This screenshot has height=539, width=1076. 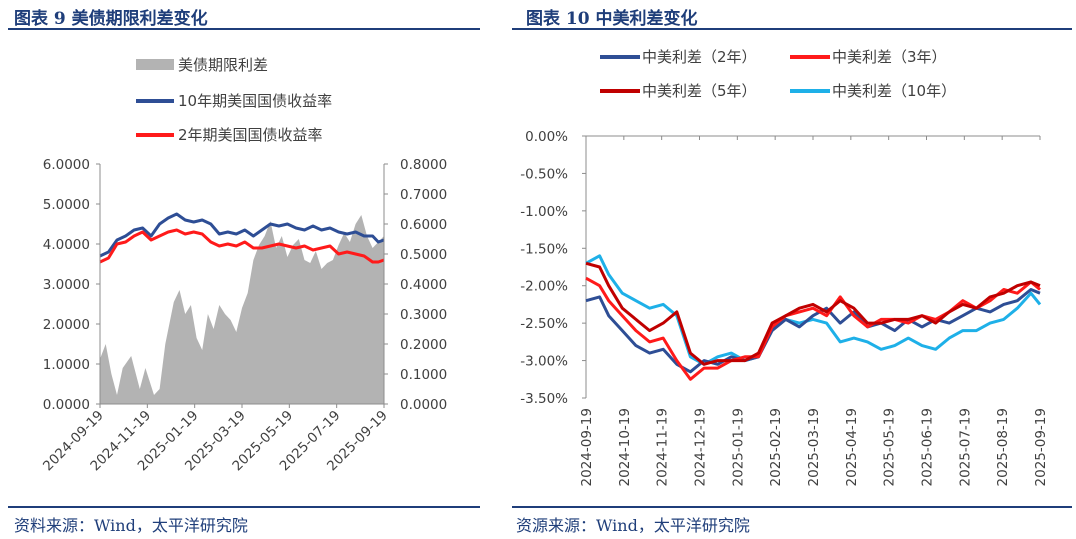 I want to click on x-tick-label: 2024-10-19, so click(x=625, y=447).